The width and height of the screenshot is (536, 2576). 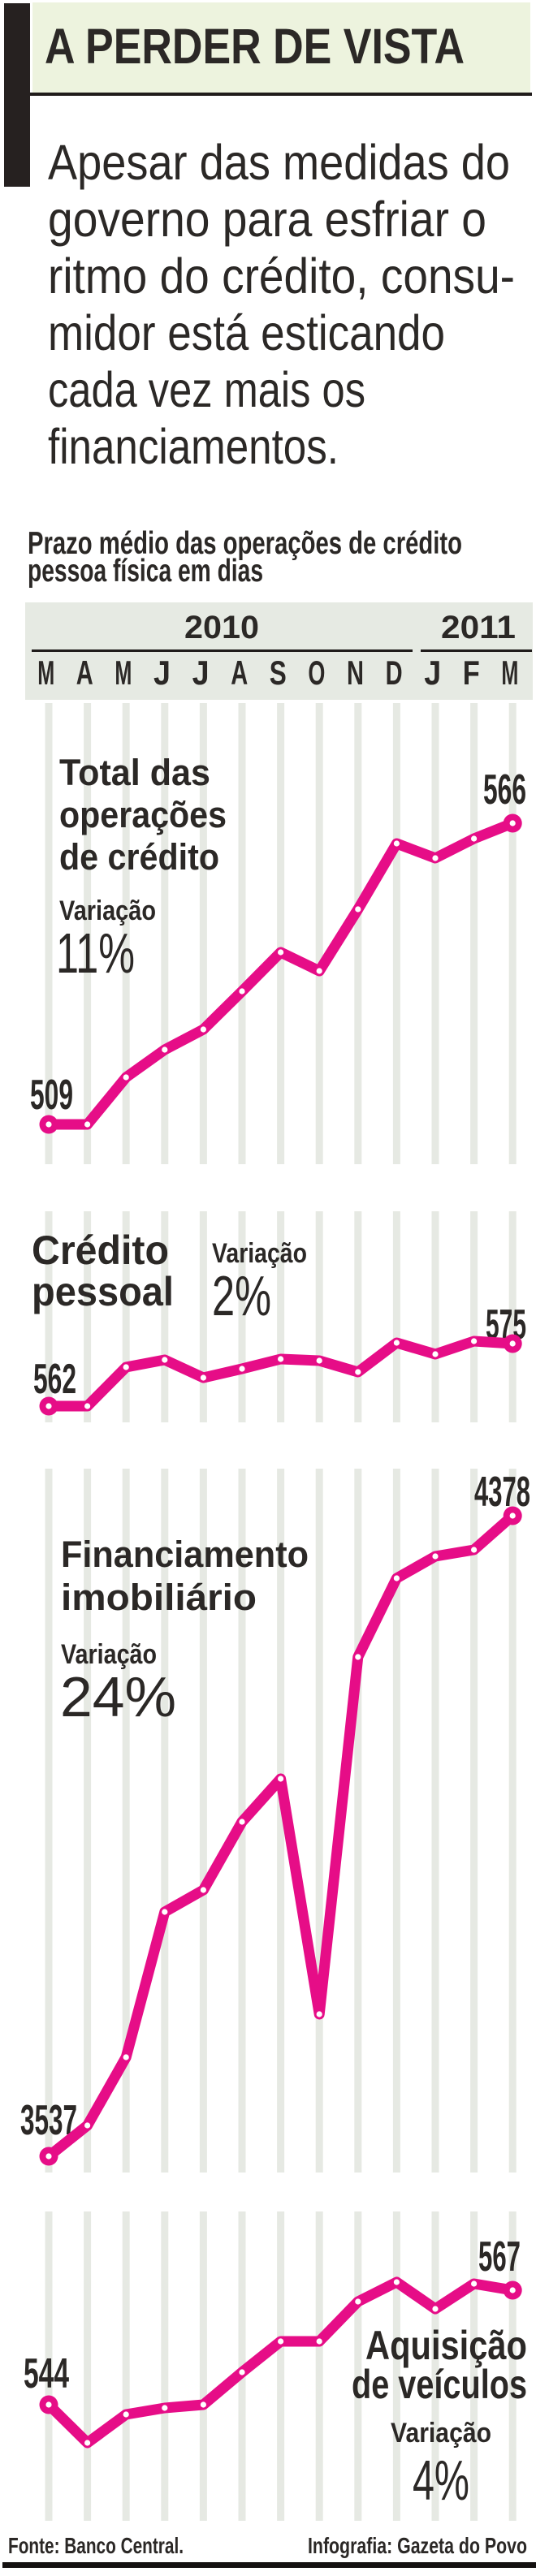 What do you see at coordinates (193, 446) in the screenshot?
I see `svg-text: financiamentos.` at bounding box center [193, 446].